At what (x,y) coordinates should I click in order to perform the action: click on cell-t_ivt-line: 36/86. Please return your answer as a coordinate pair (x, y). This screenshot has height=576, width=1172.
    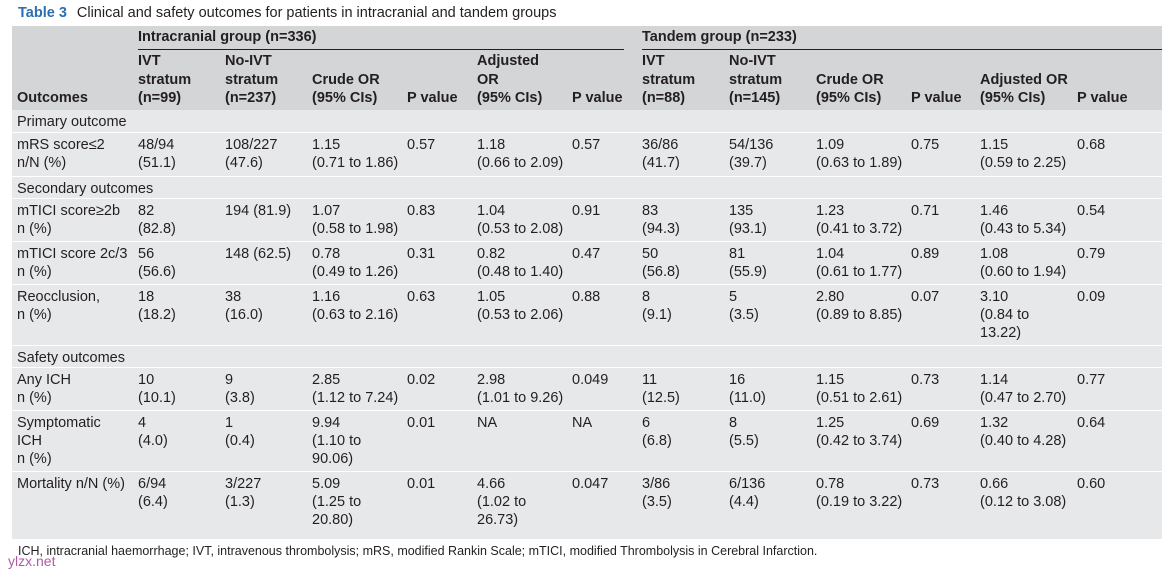
    Looking at the image, I should click on (660, 145).